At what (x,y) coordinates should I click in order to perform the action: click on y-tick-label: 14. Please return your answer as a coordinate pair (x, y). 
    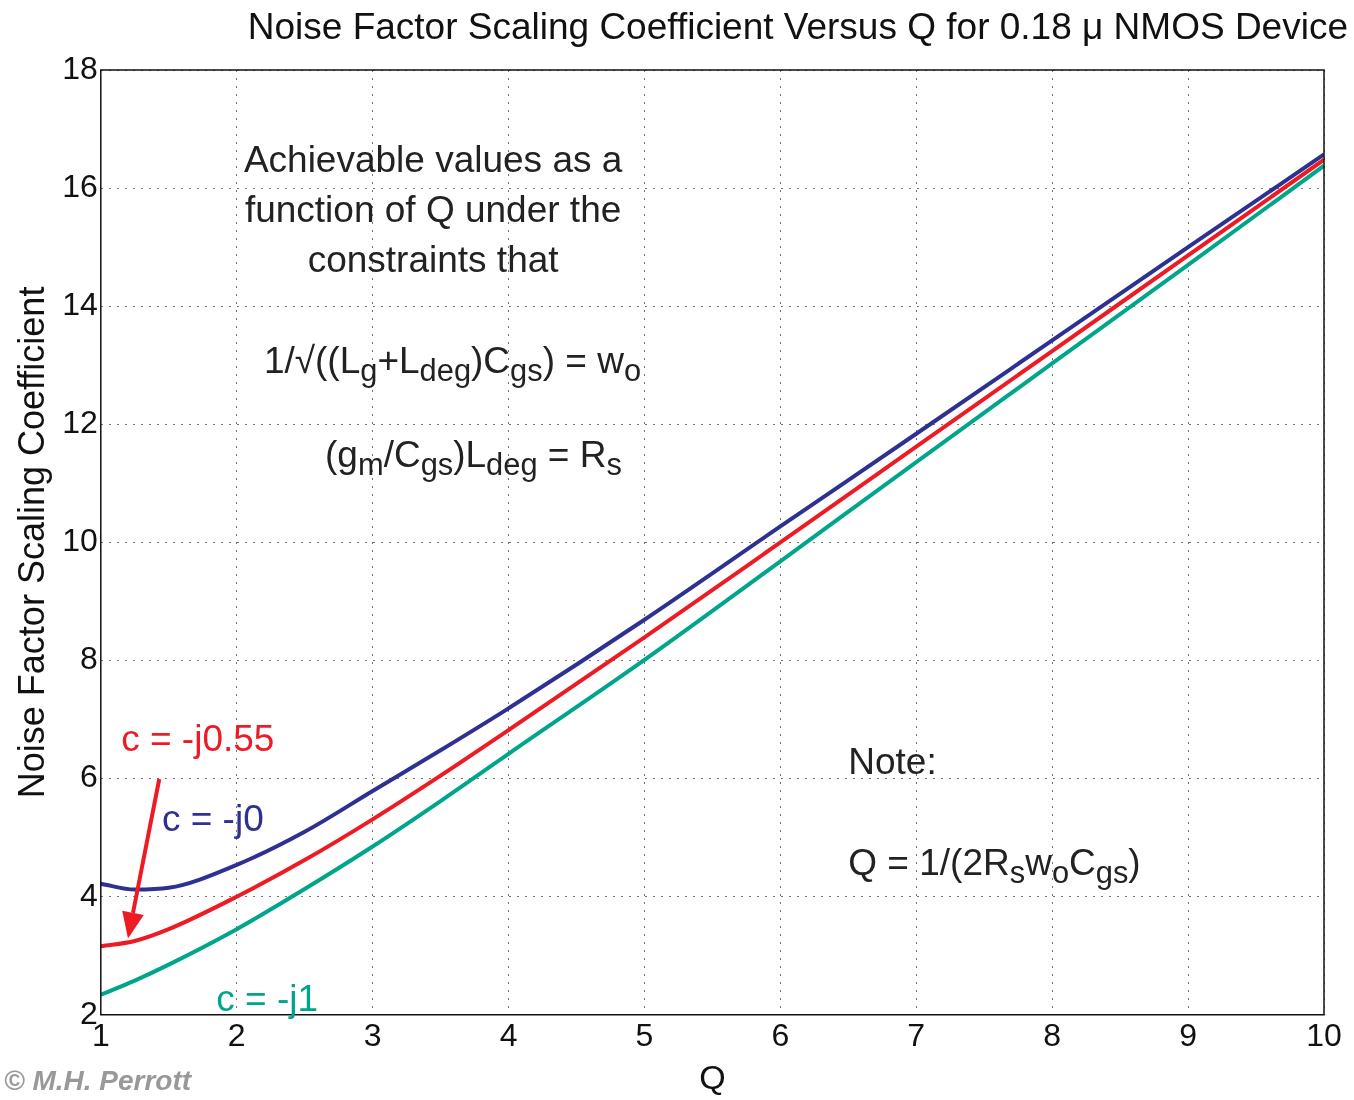
    Looking at the image, I should click on (80, 304).